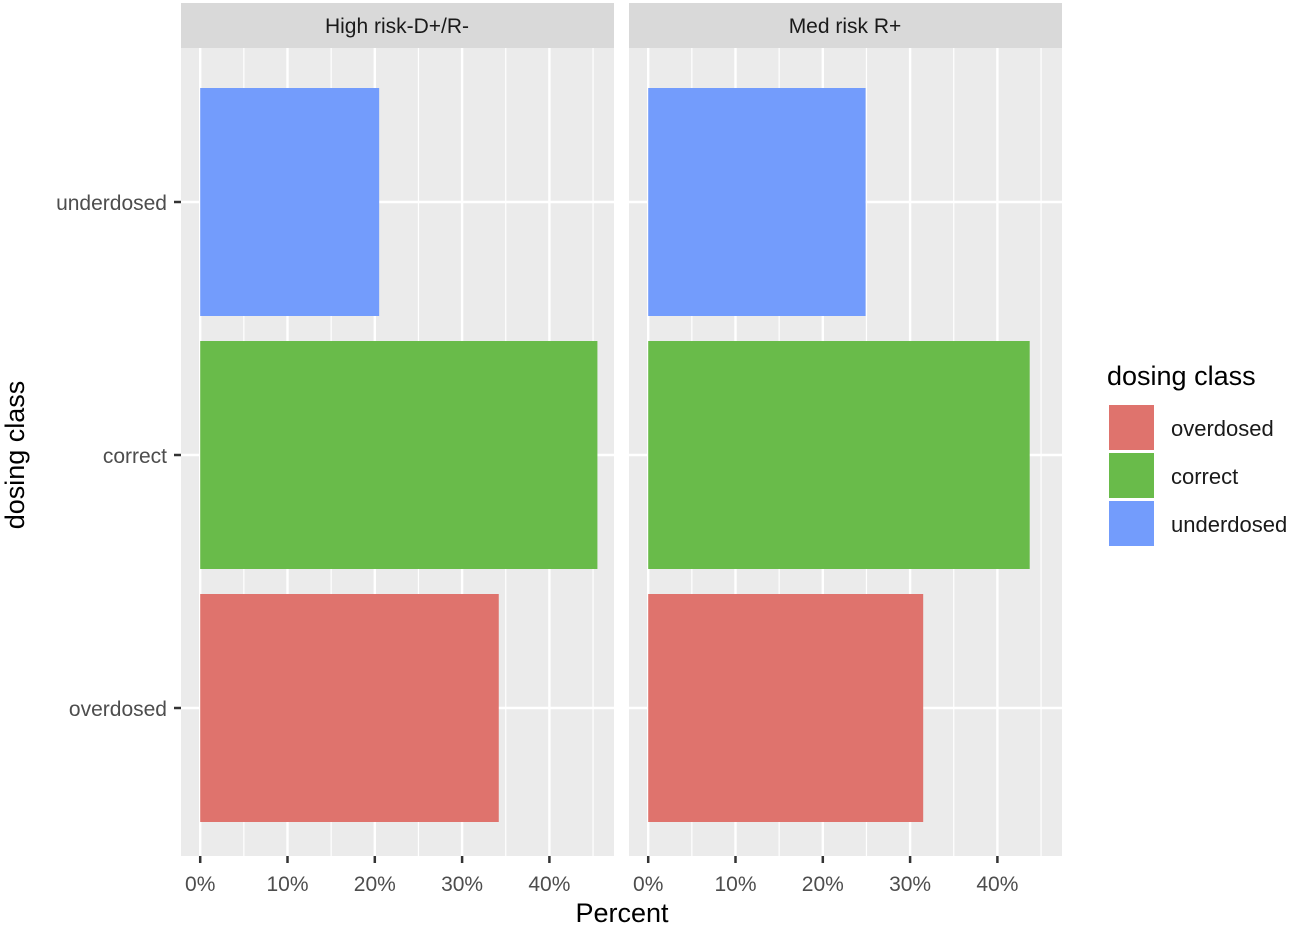  I want to click on y-axis-title: dosing class, so click(15, 455).